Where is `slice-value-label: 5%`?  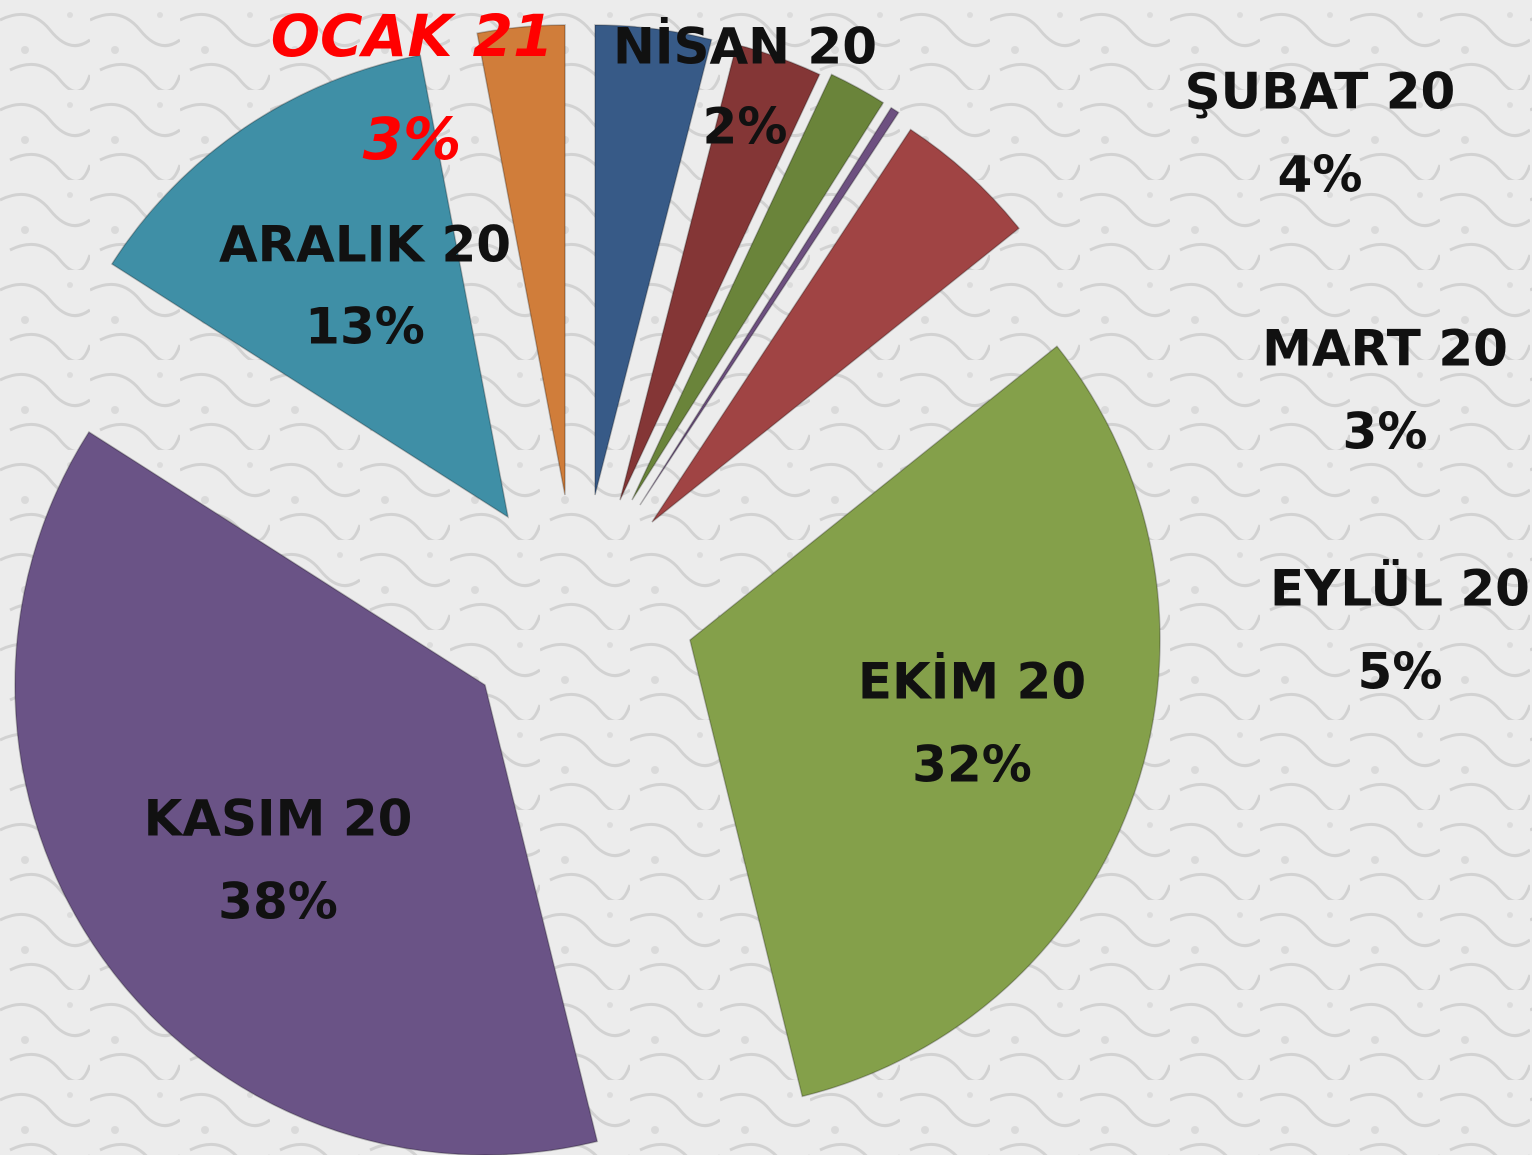 slice-value-label: 5% is located at coordinates (1400, 672).